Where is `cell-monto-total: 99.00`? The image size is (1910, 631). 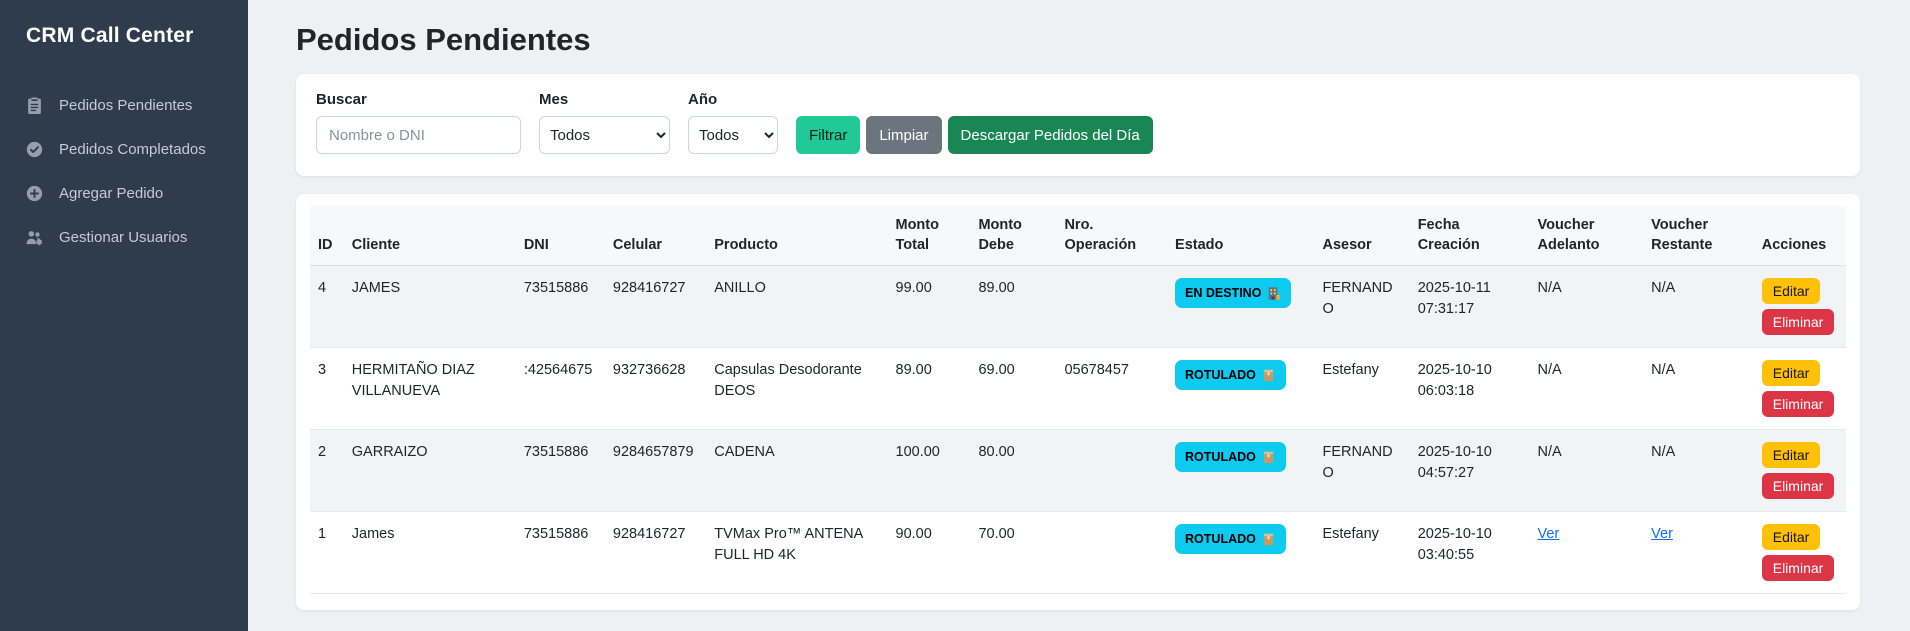
cell-monto-total: 99.00 is located at coordinates (929, 307).